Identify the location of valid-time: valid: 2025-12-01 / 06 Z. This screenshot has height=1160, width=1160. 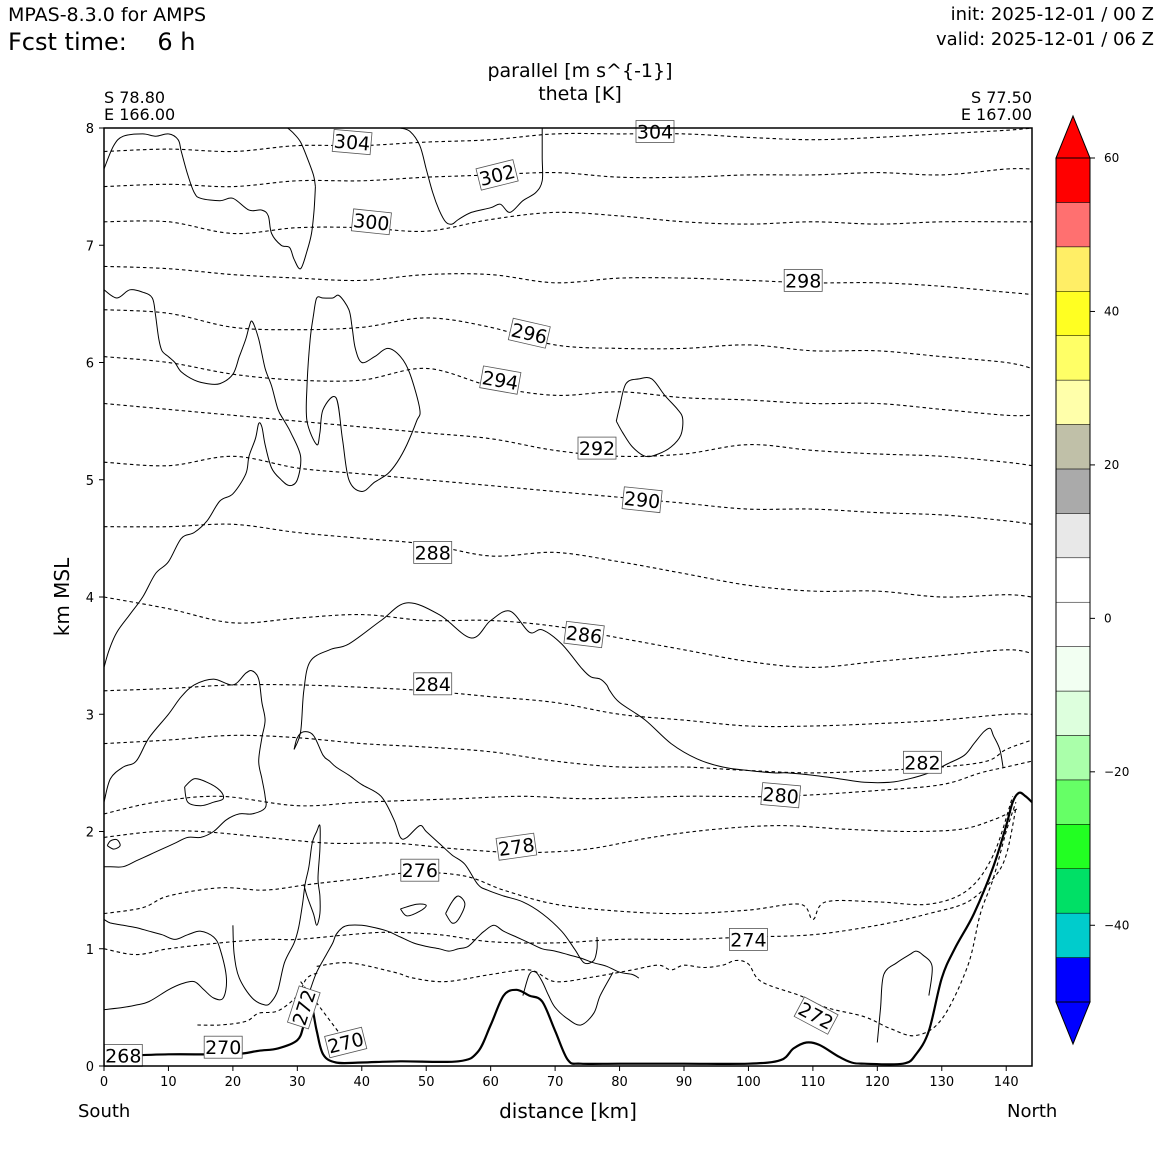
(1045, 39).